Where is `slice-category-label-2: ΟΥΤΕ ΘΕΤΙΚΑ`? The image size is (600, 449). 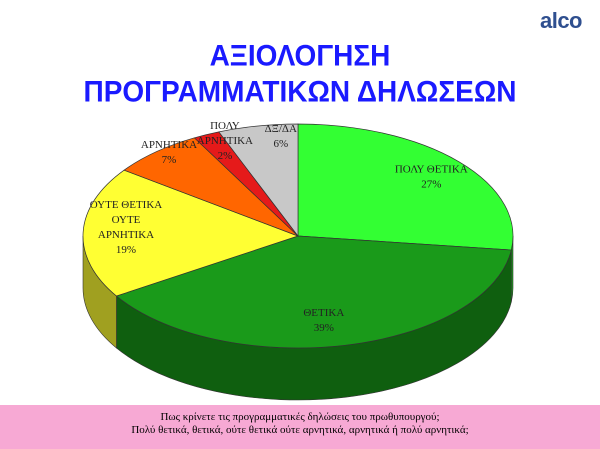
slice-category-label-2: ΟΥΤΕ ΘΕΤΙΚΑ is located at coordinates (126, 205).